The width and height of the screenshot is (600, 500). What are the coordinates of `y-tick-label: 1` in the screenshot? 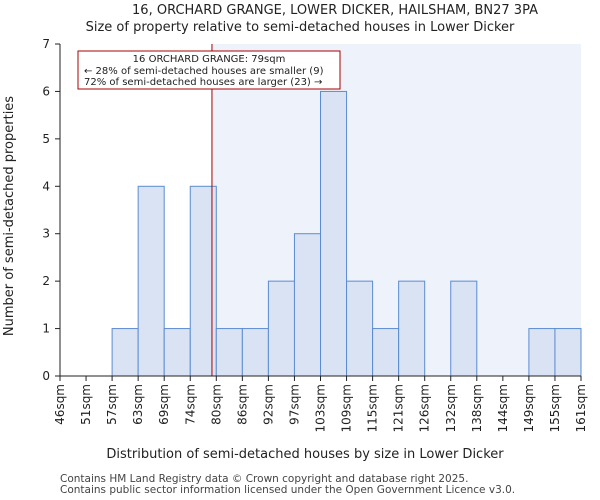 It's located at (46, 329).